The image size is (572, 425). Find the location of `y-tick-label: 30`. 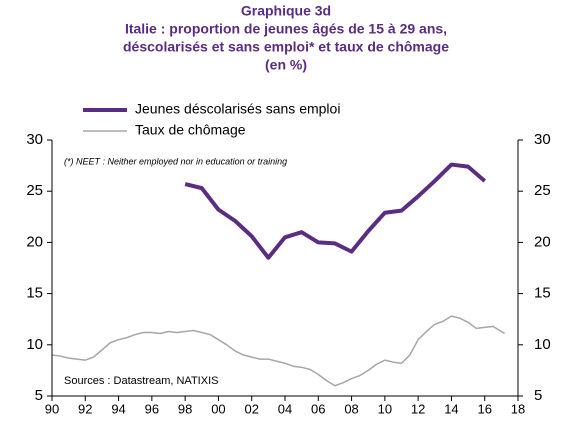

y-tick-label: 30 is located at coordinates (34, 139).